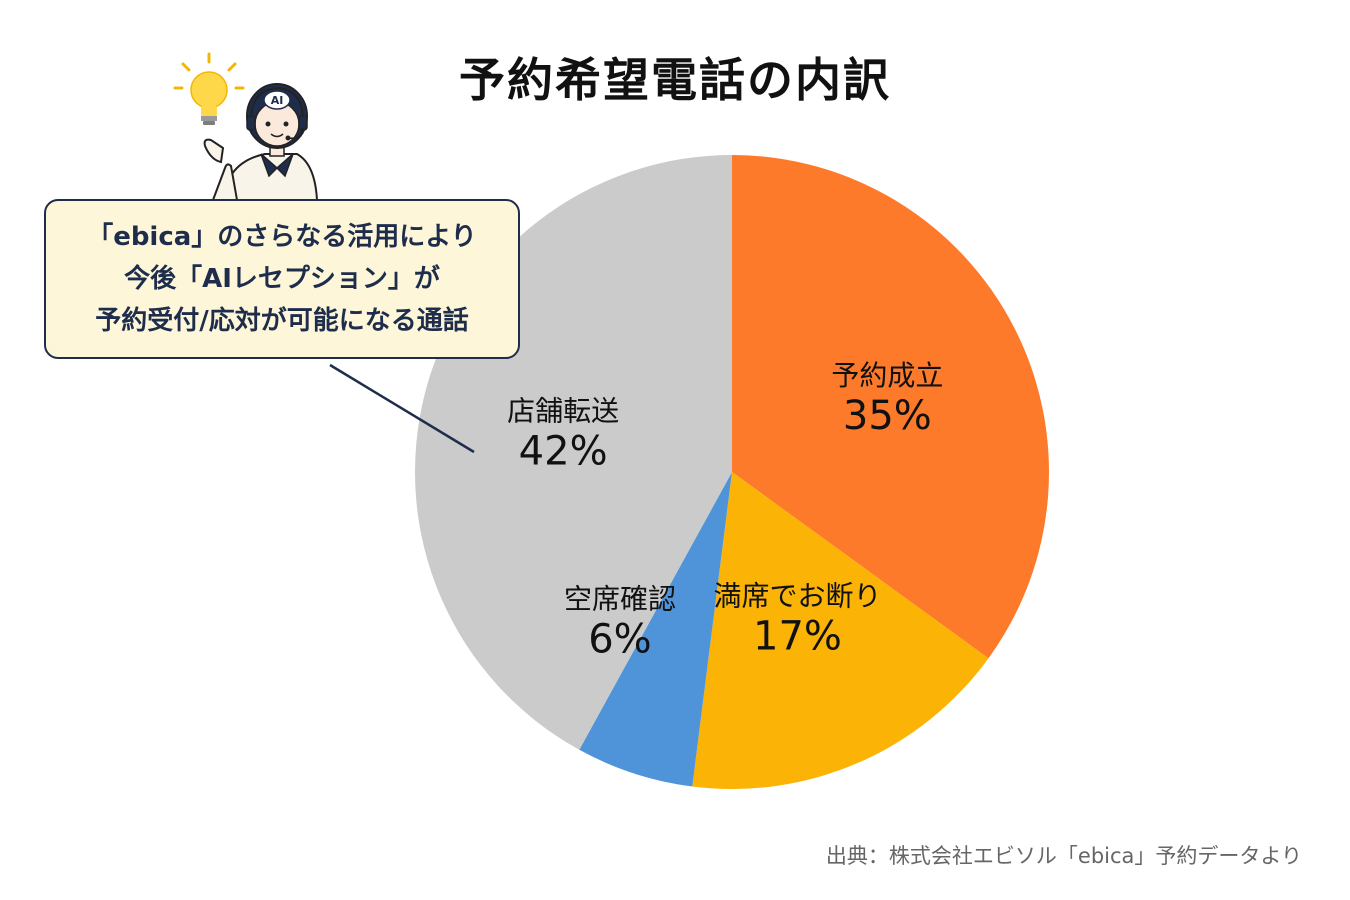 This screenshot has width=1350, height=900. What do you see at coordinates (563, 452) in the screenshot?
I see `slice-value-label: 42%` at bounding box center [563, 452].